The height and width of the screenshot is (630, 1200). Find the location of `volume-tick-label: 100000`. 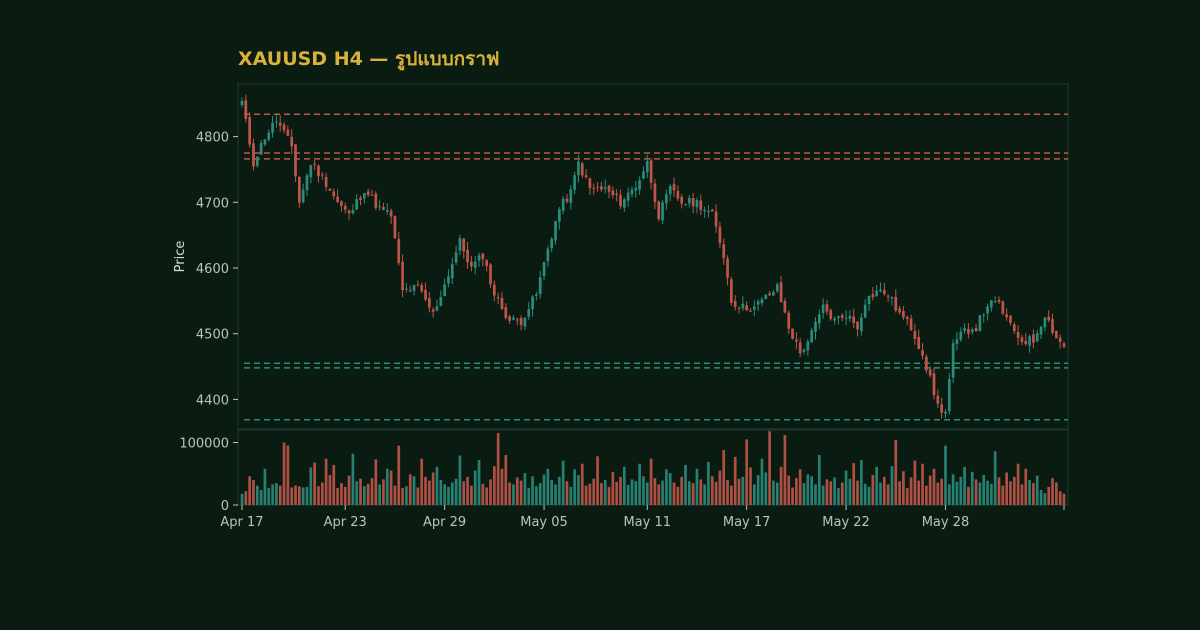

volume-tick-label: 100000 is located at coordinates (204, 444).